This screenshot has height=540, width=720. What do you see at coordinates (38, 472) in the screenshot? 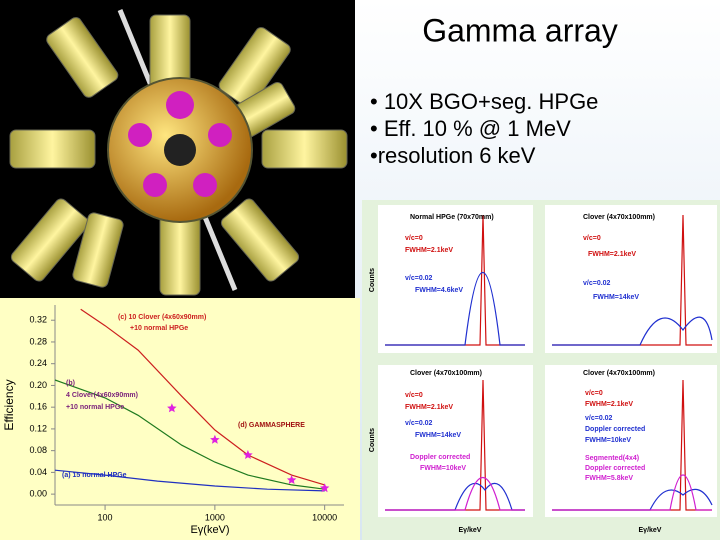
I see `y-tick-label: 0.04` at bounding box center [38, 472].